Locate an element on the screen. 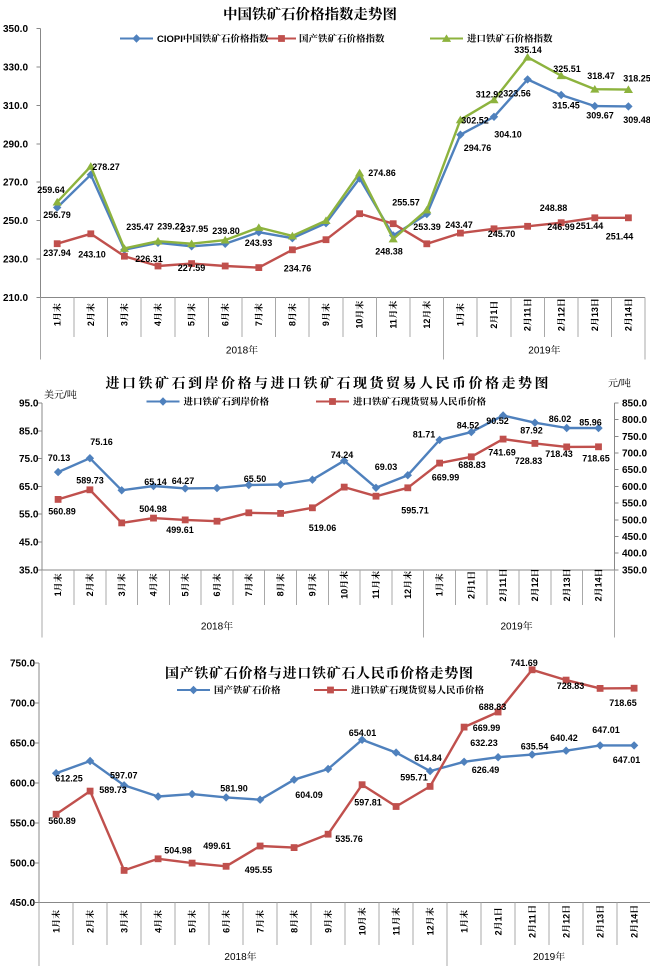 The width and height of the screenshot is (650, 978). svg-text: 312.92 is located at coordinates (490, 95).